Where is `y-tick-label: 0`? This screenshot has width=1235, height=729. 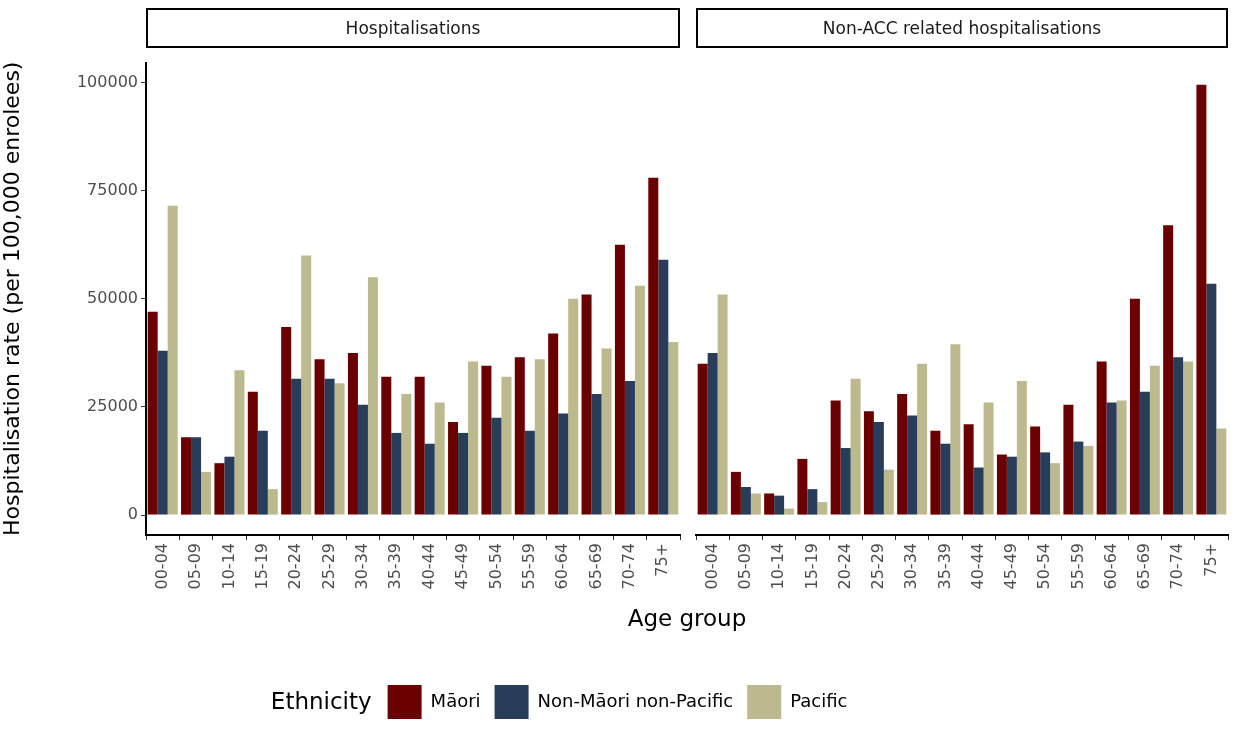 y-tick-label: 0 is located at coordinates (132, 514).